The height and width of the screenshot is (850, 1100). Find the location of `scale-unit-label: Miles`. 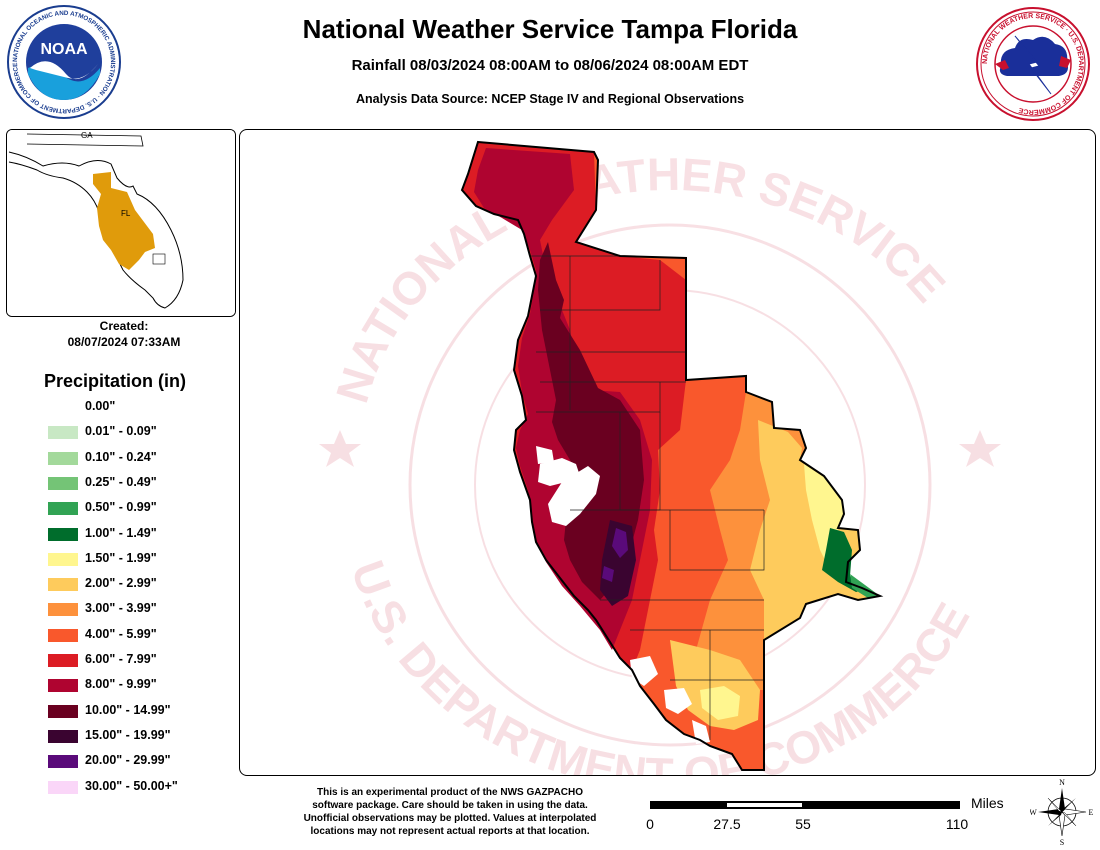

scale-unit-label: Miles is located at coordinates (987, 803).